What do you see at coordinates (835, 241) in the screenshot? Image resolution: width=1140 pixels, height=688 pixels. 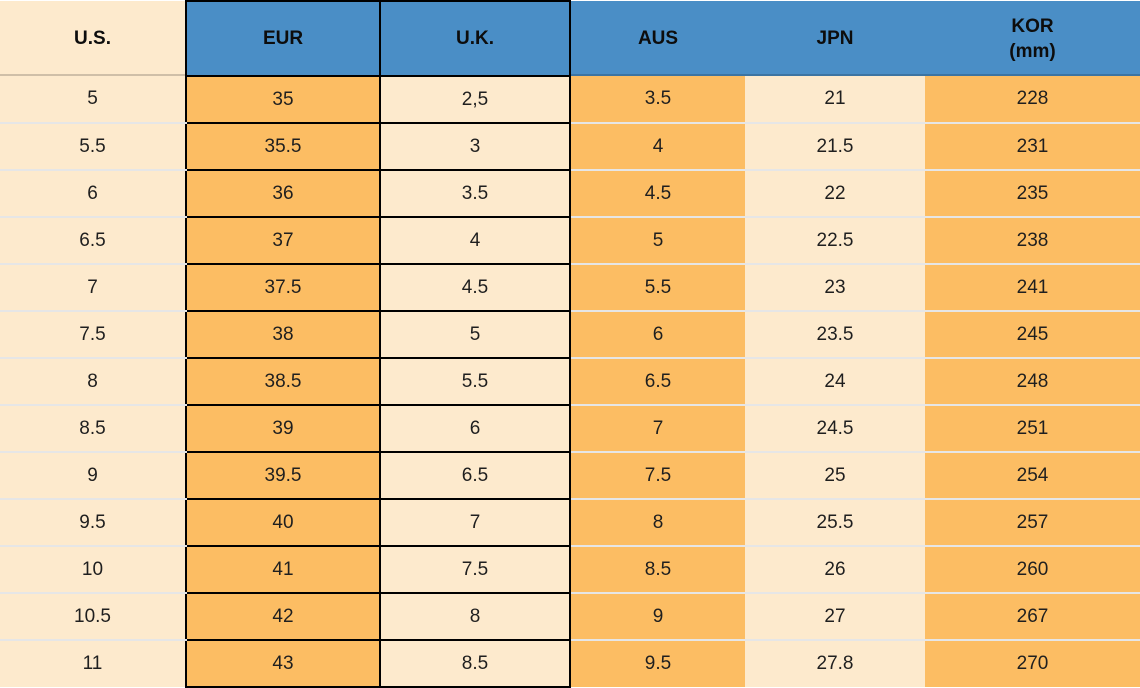 I see `cell-jpn: 22.5` at bounding box center [835, 241].